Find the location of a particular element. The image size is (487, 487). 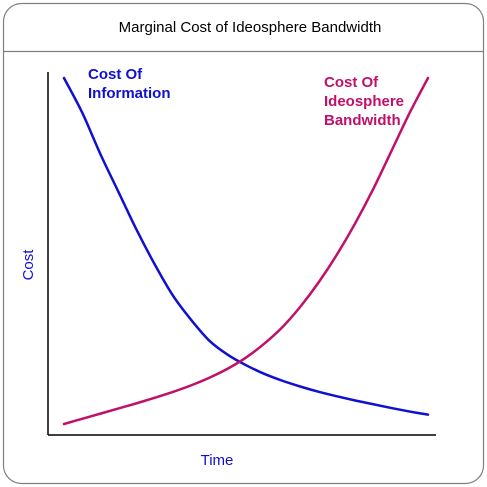

series-label-line: Bandwidth is located at coordinates (362, 120).